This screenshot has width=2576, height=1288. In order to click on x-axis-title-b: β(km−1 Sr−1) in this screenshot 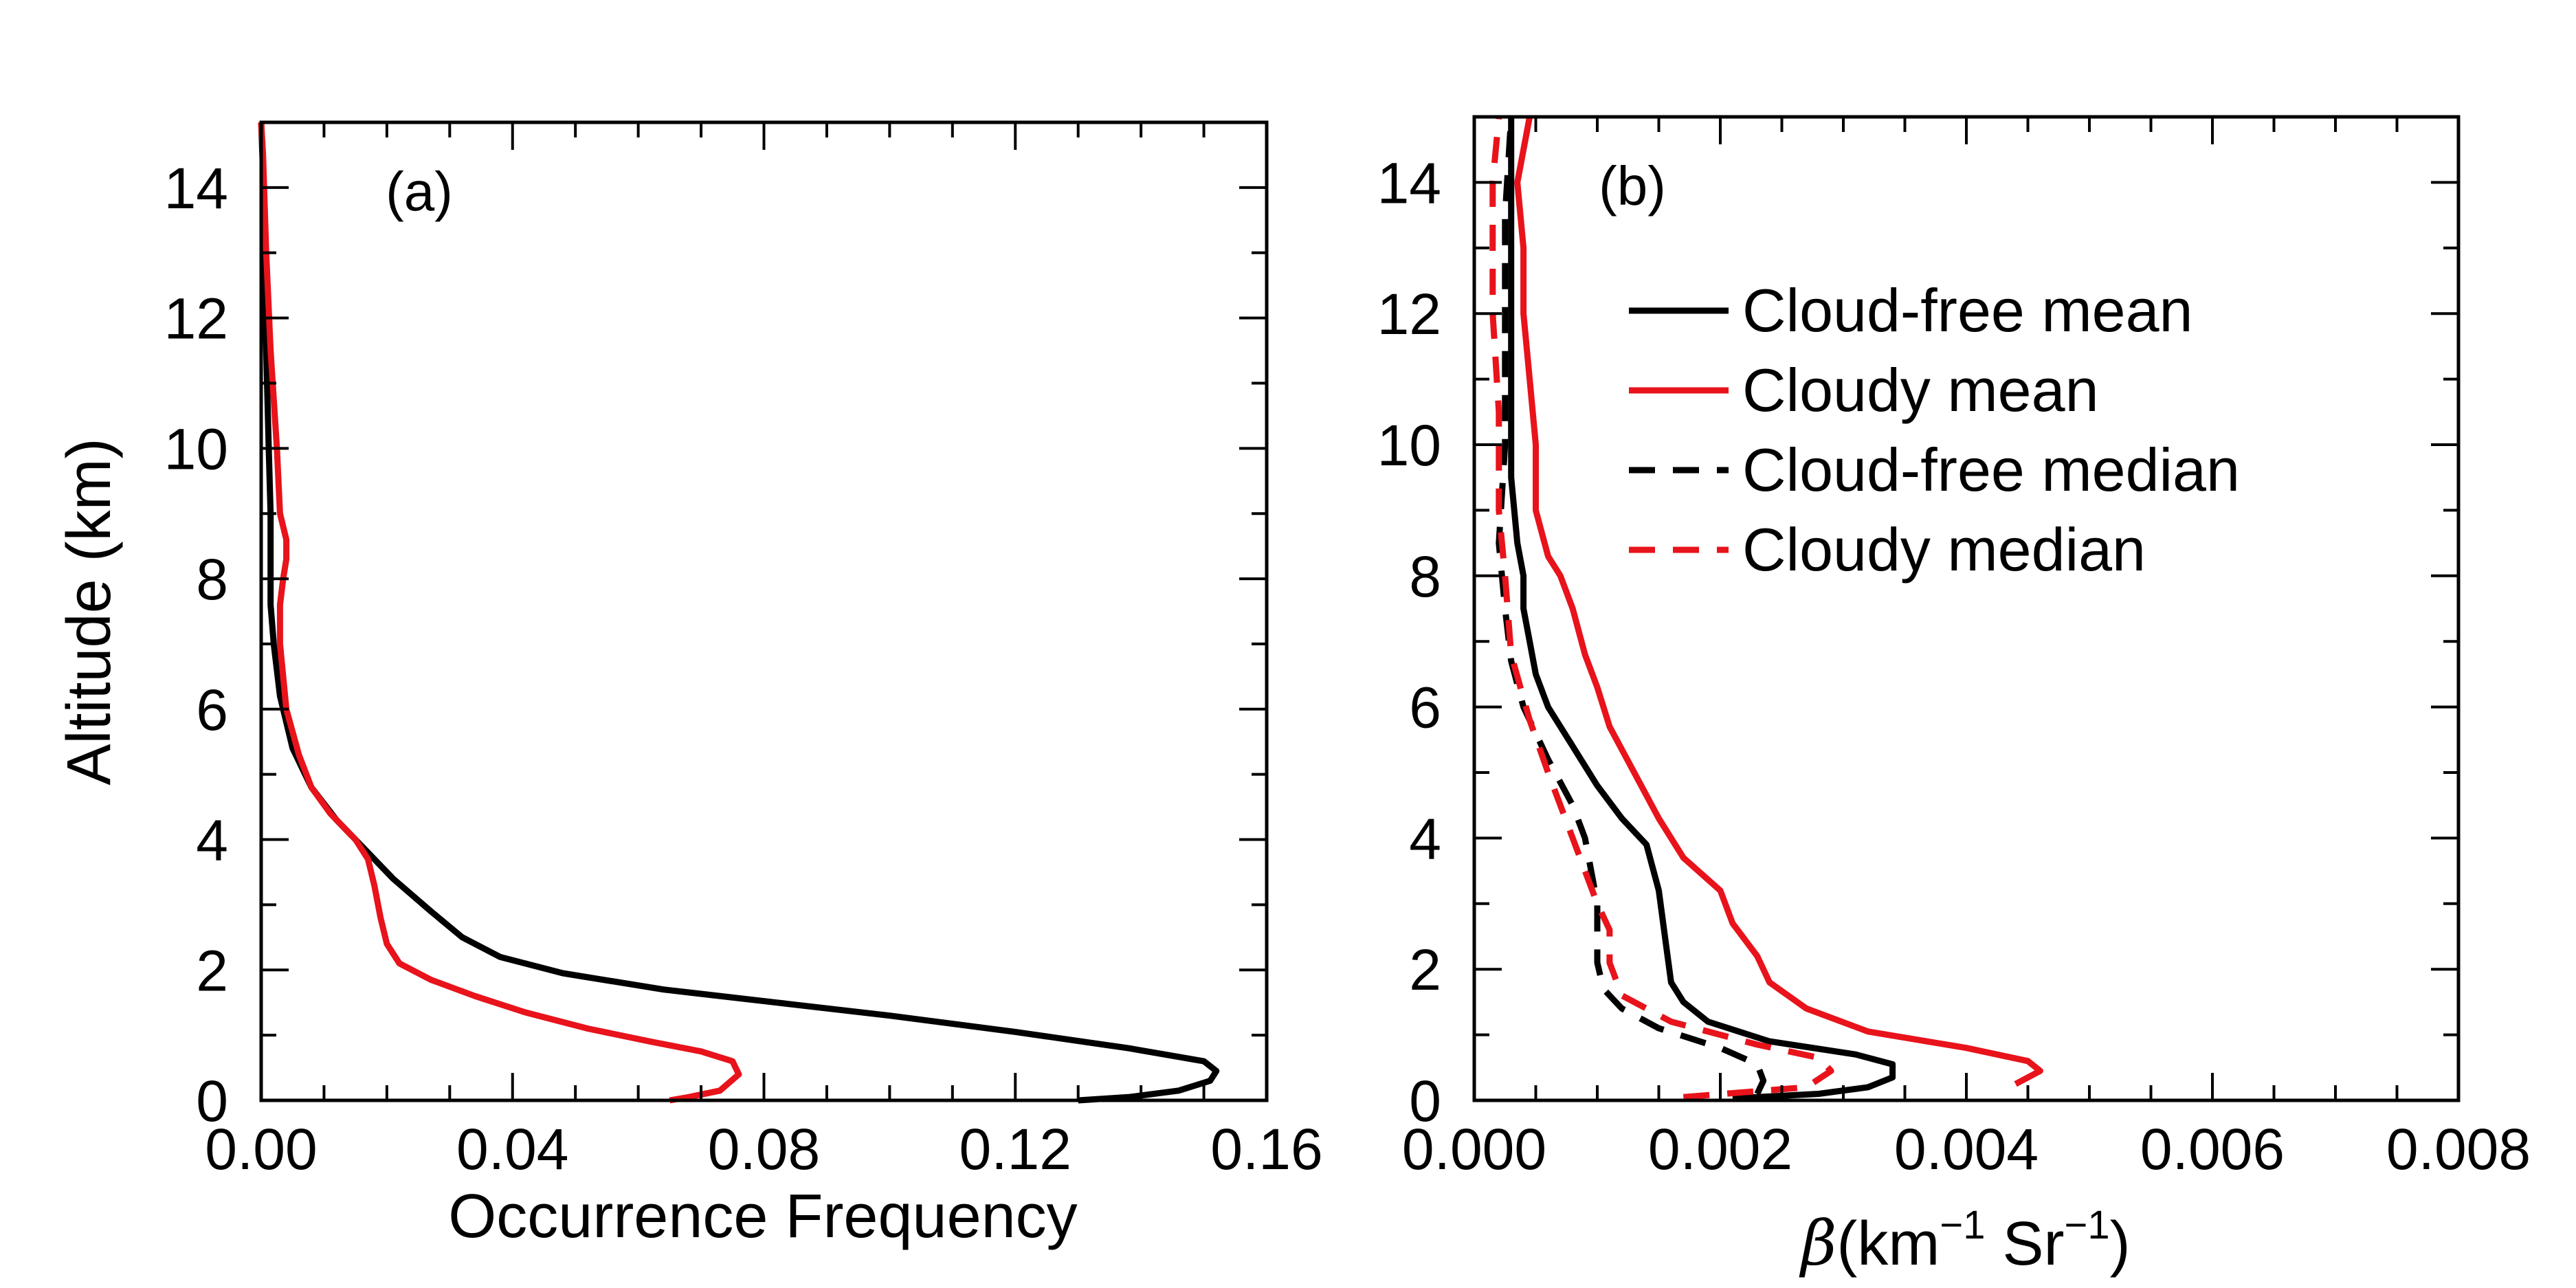, I will do `click(1964, 1241)`.